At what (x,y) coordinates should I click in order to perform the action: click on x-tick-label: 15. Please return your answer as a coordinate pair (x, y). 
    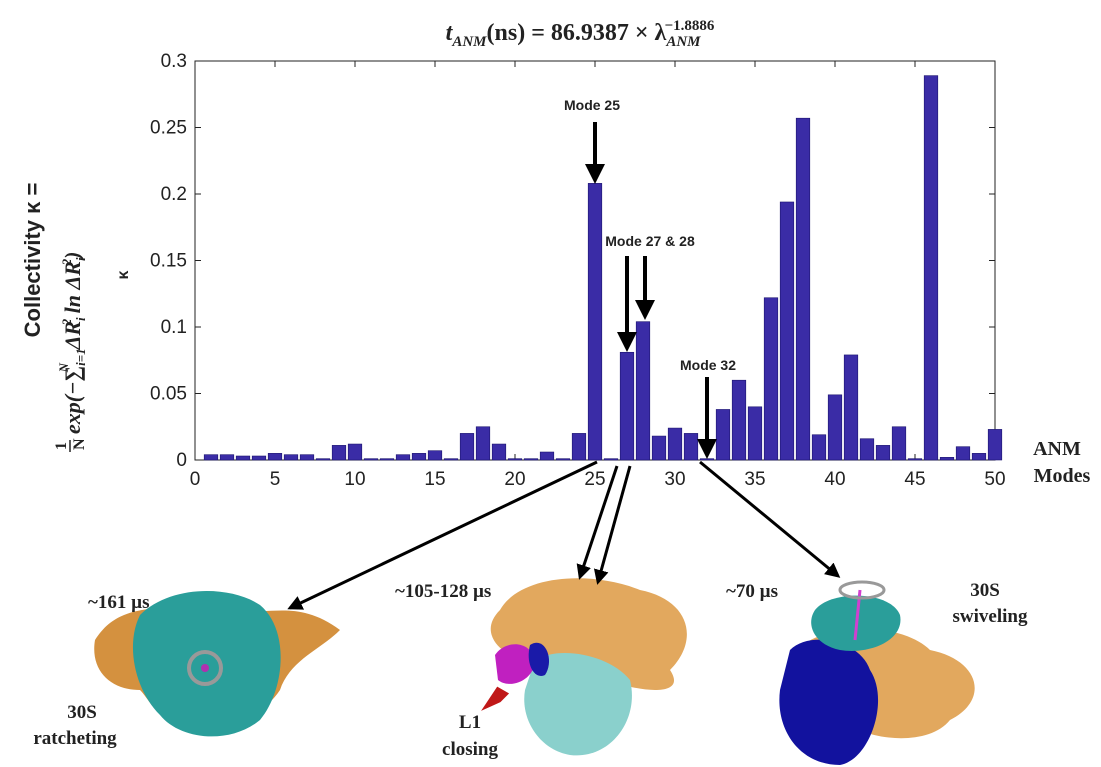
    Looking at the image, I should click on (434, 479).